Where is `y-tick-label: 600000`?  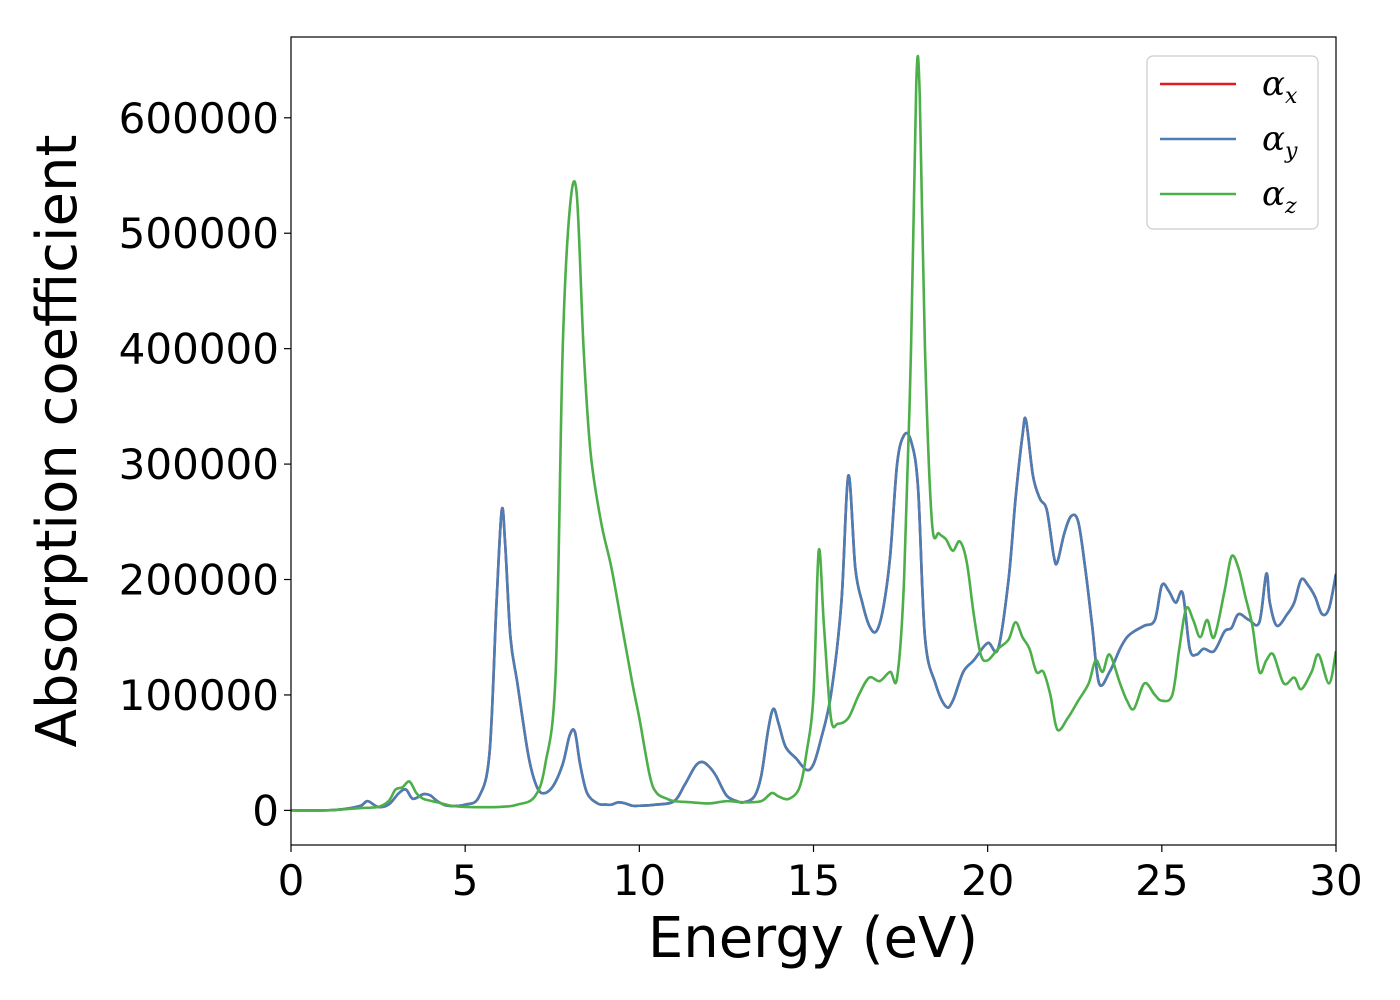 y-tick-label: 600000 is located at coordinates (199, 118).